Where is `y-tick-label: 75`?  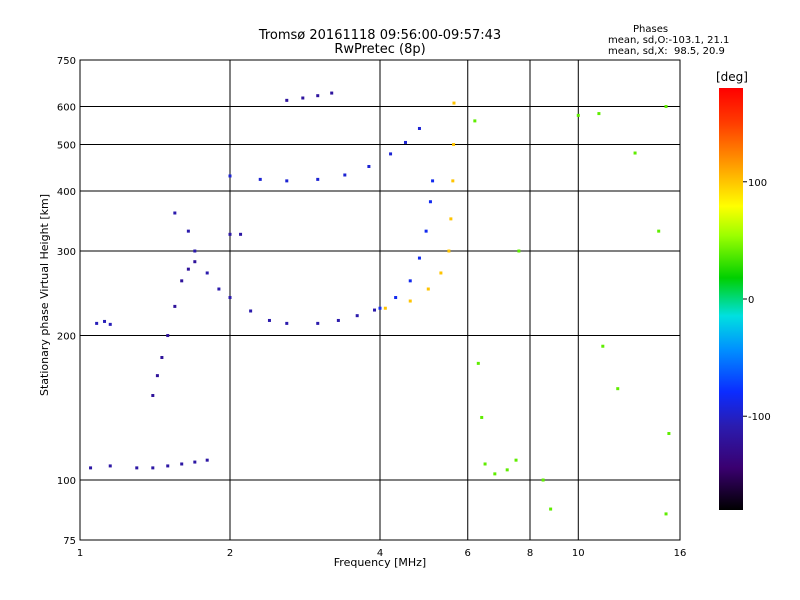
y-tick-label: 75 is located at coordinates (69, 541).